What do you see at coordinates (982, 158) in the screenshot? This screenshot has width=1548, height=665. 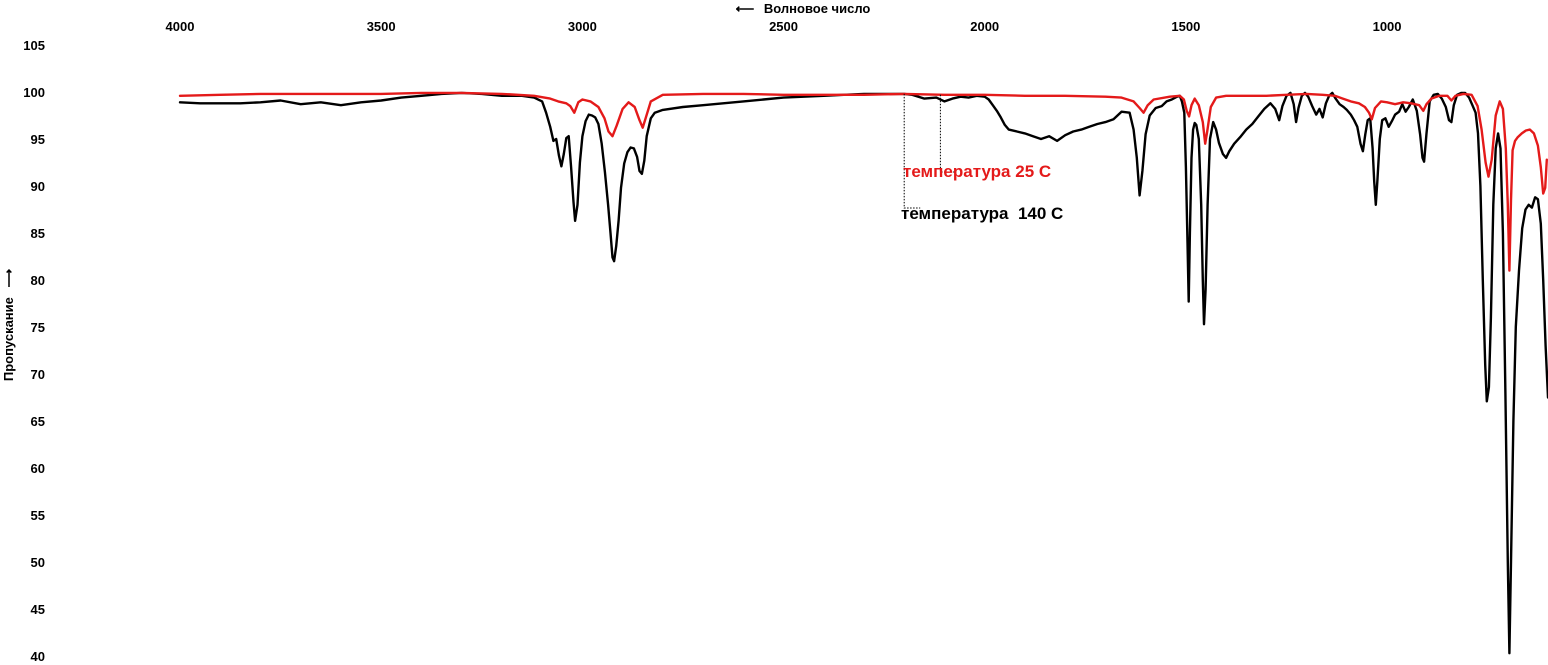 I see `series-labels: температура 25 С температура 140 С` at bounding box center [982, 158].